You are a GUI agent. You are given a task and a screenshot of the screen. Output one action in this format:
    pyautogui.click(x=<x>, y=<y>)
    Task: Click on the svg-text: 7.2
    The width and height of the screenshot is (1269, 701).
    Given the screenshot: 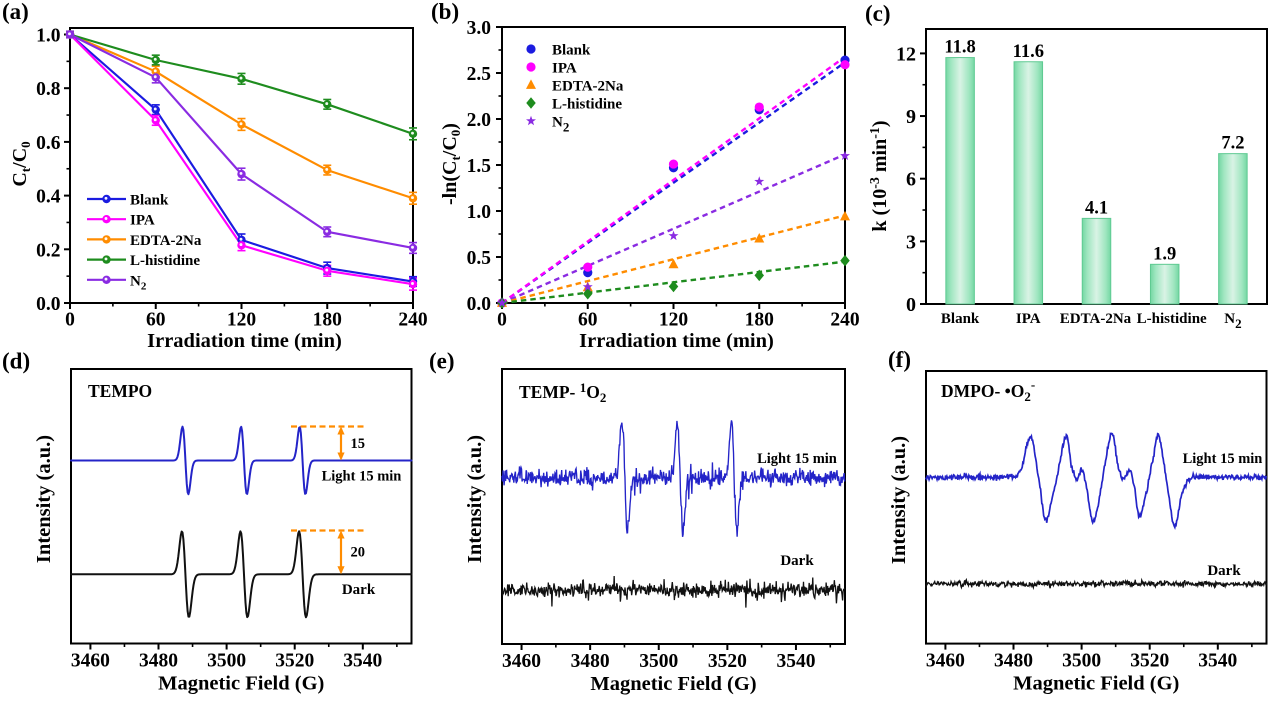 What is the action you would take?
    pyautogui.click(x=1232, y=144)
    